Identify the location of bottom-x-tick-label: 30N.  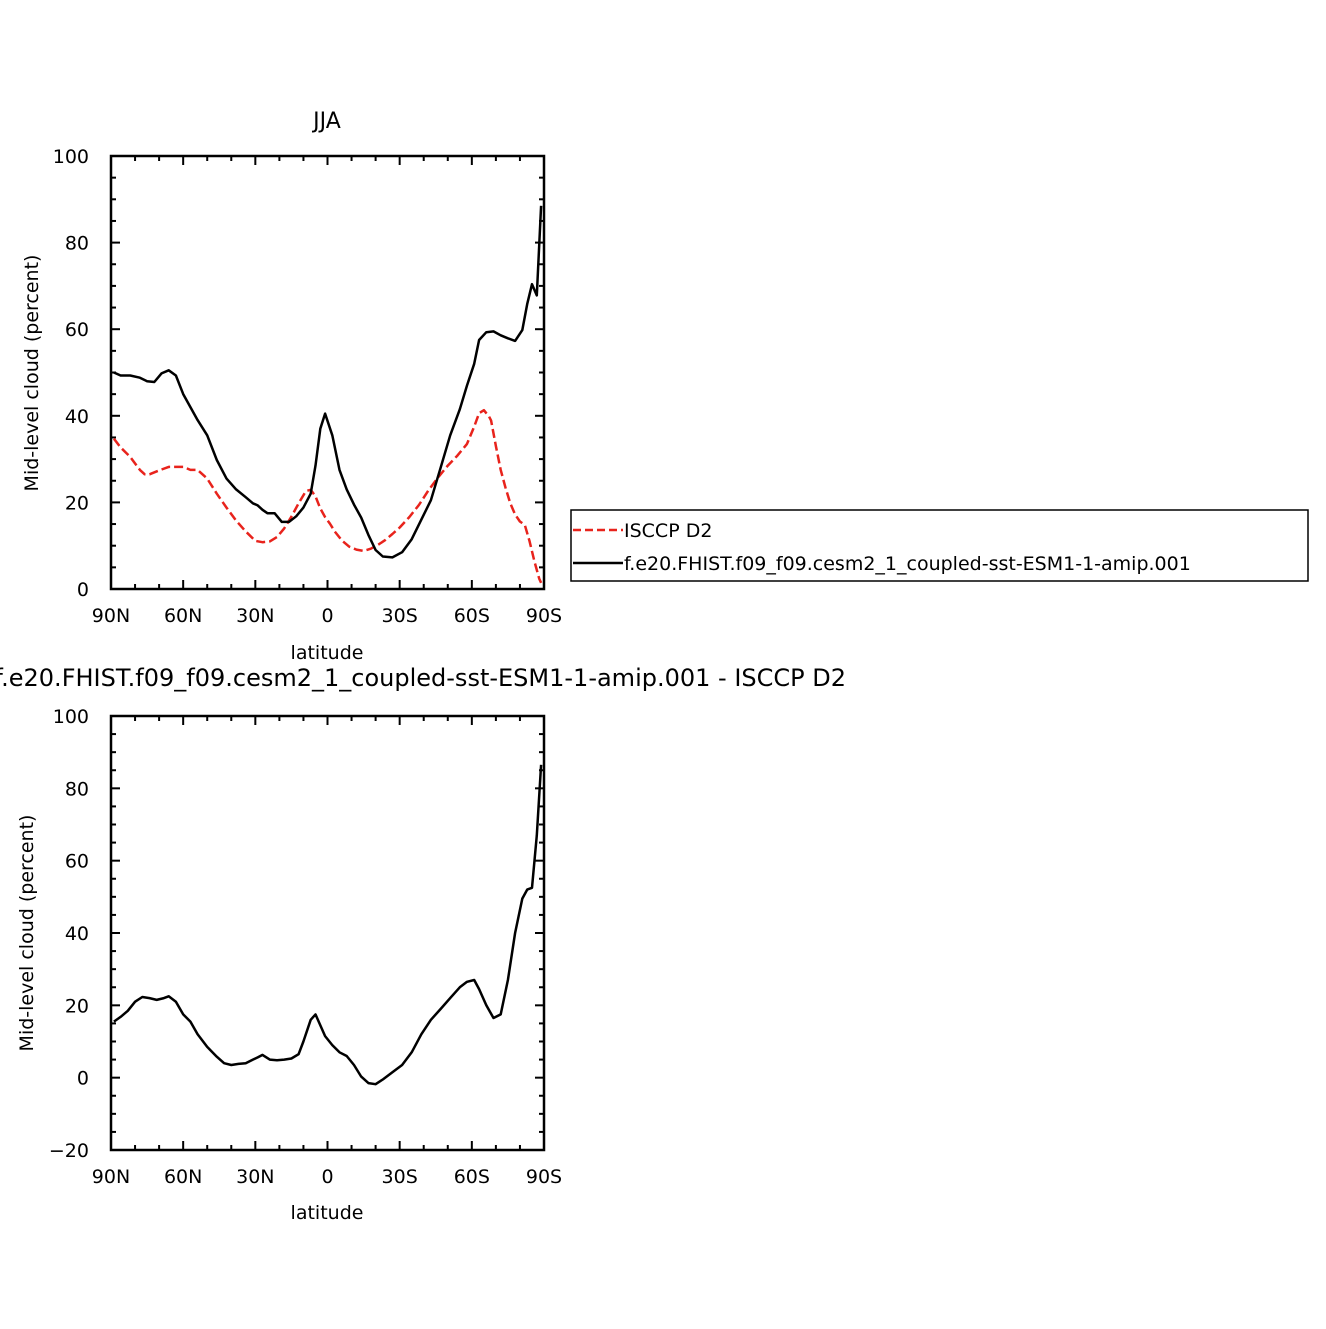
(255, 1177).